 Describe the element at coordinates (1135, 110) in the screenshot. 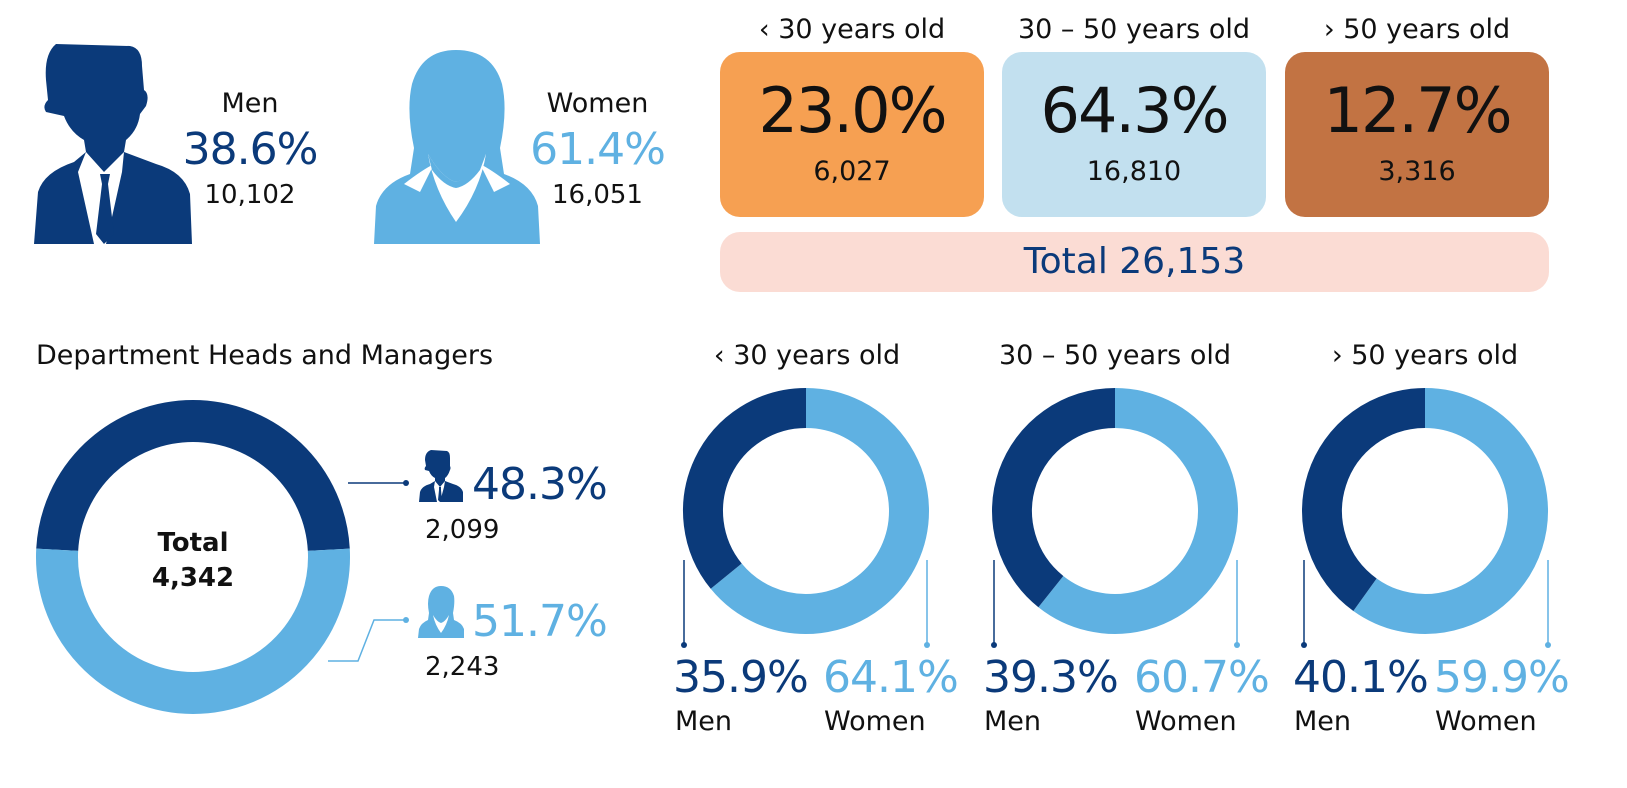

I see `age-percent-30-50: 64.3%` at that location.